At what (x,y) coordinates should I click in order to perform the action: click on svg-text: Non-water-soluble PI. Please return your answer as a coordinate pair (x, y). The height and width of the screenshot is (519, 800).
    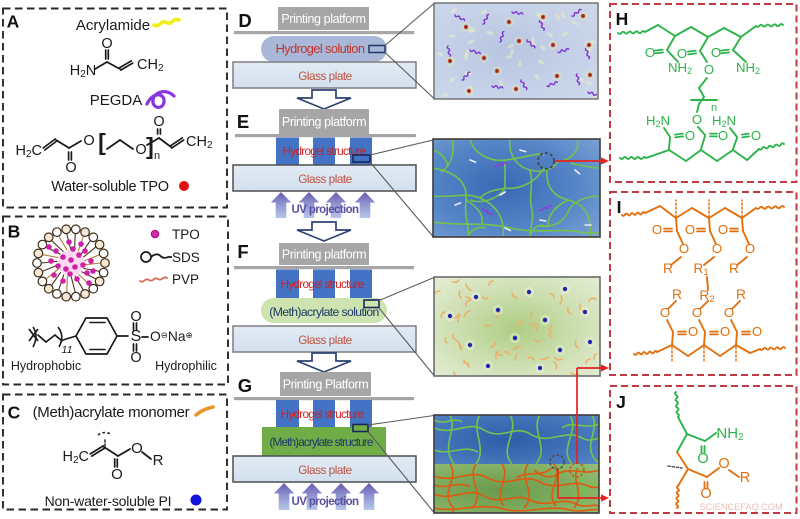
    Looking at the image, I should click on (108, 501).